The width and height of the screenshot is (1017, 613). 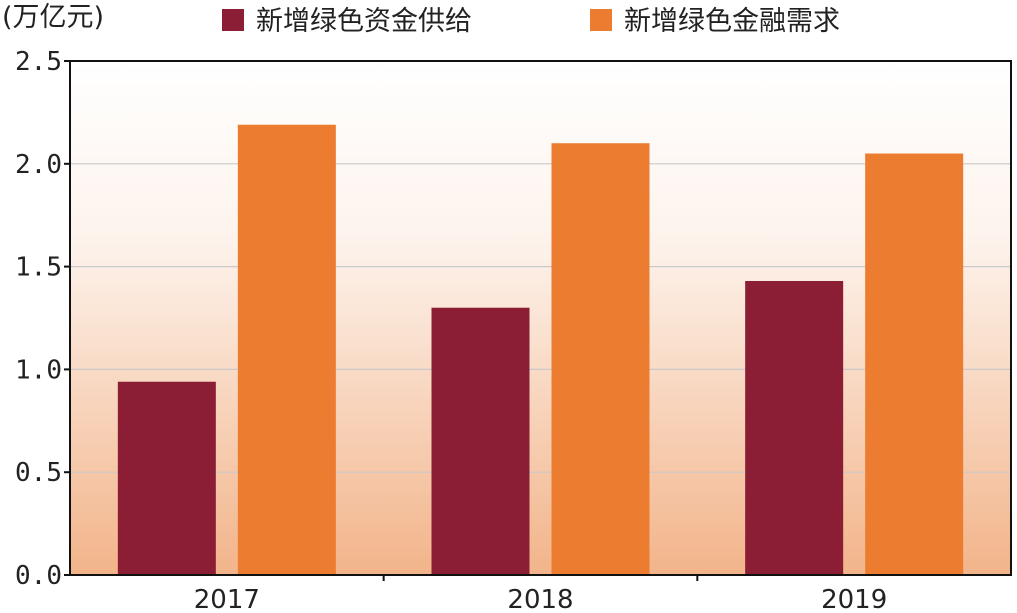 I want to click on y-tick-label: 2.0, so click(x=38, y=165).